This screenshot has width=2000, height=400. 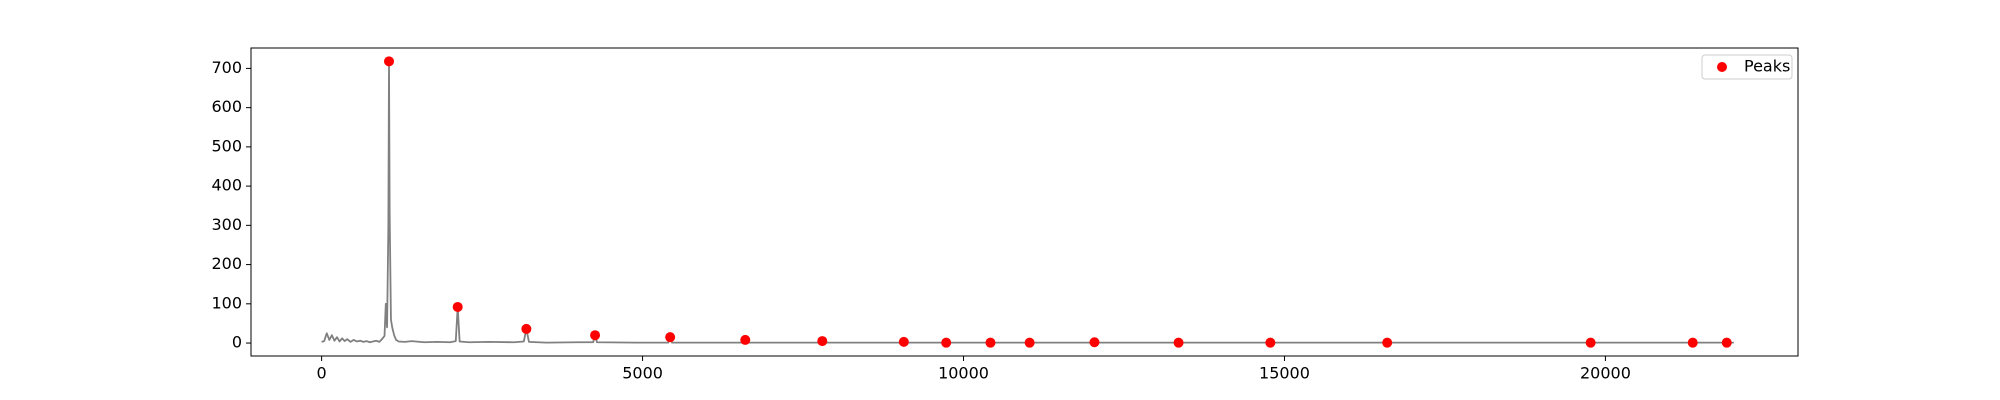 What do you see at coordinates (226, 106) in the screenshot?
I see `y-tick-label: 600` at bounding box center [226, 106].